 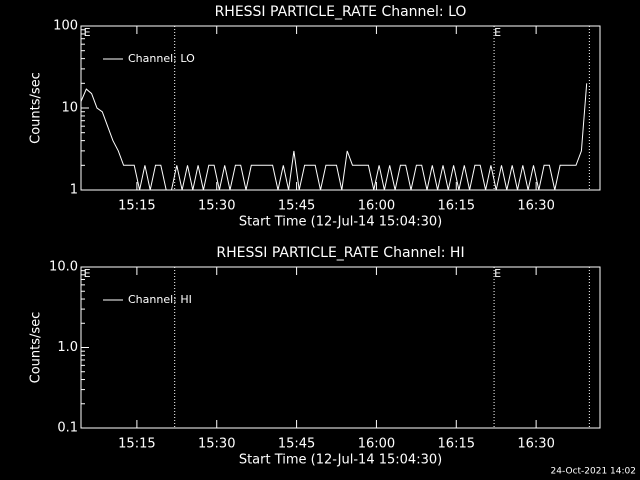 What do you see at coordinates (161, 58) in the screenshot?
I see `legend-label: Channel: LO` at bounding box center [161, 58].